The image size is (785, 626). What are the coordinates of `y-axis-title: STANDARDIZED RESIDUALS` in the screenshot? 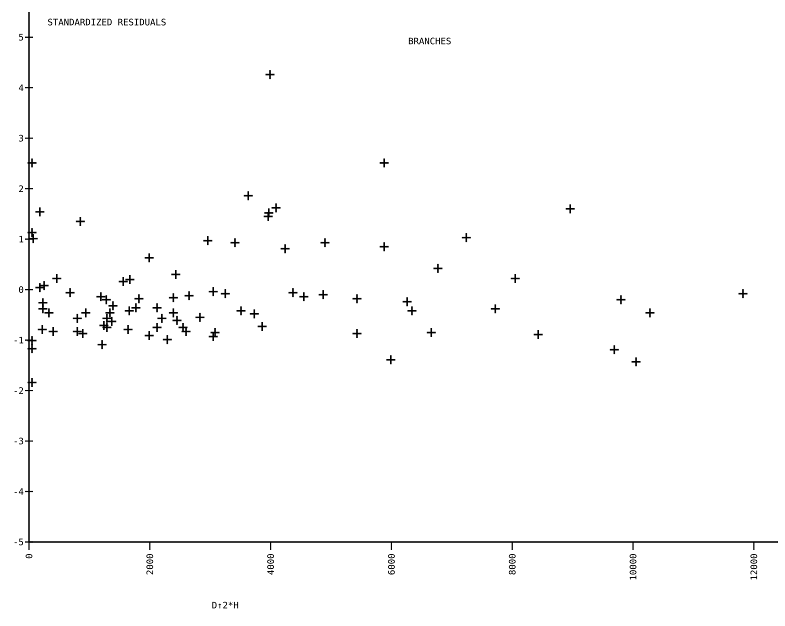 It's located at (107, 22).